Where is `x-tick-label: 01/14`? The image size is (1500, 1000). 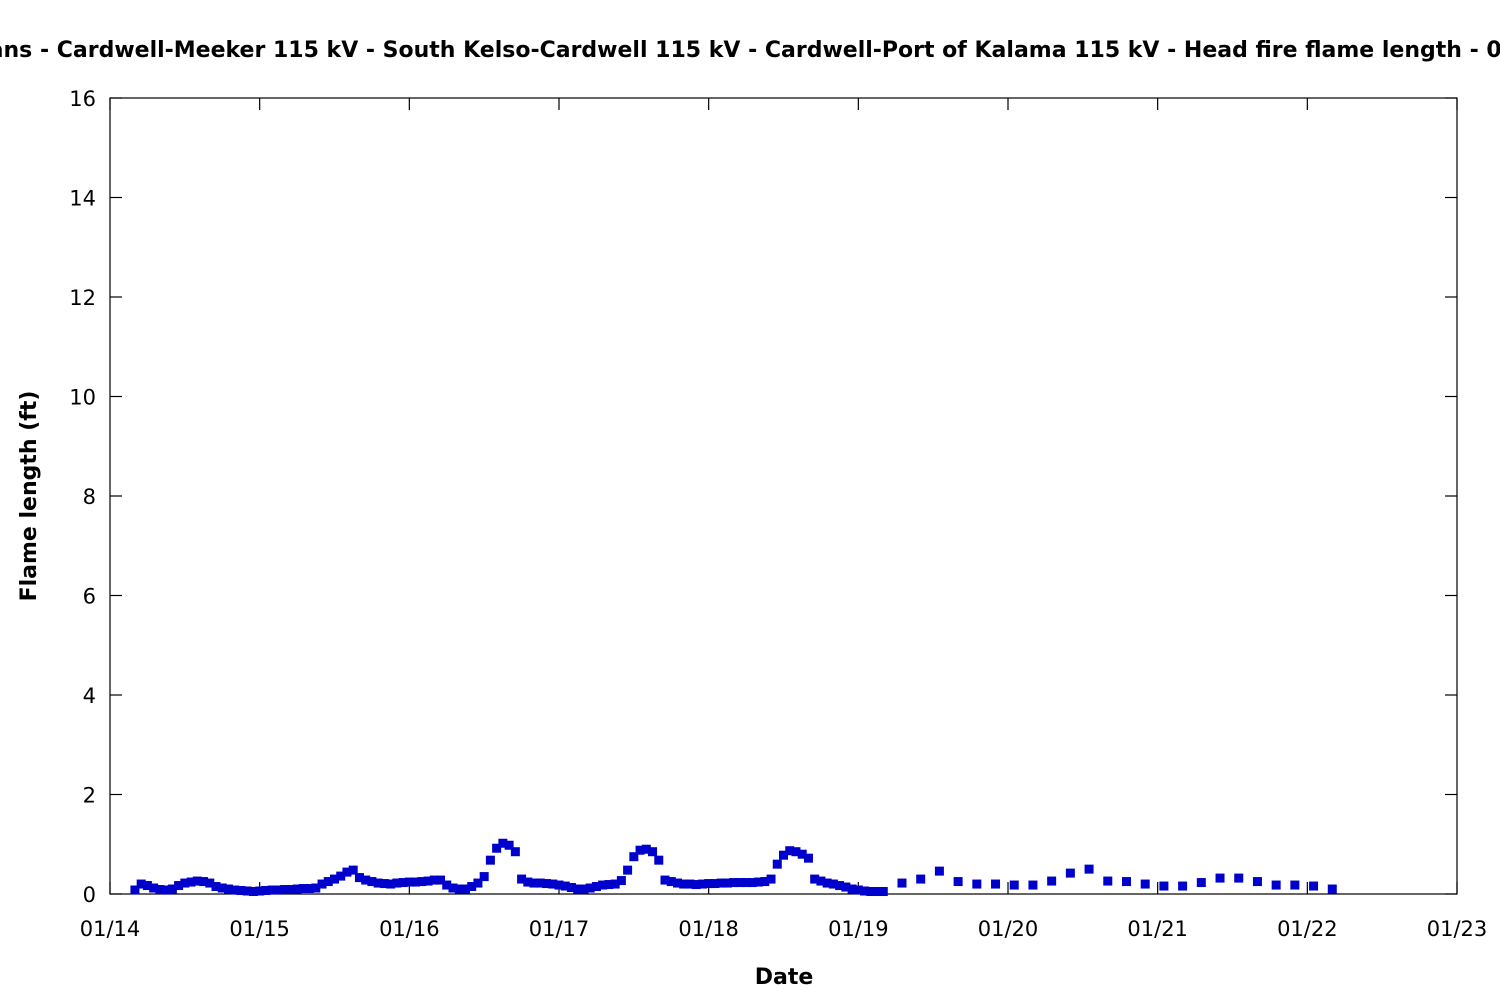 x-tick-label: 01/14 is located at coordinates (110, 929).